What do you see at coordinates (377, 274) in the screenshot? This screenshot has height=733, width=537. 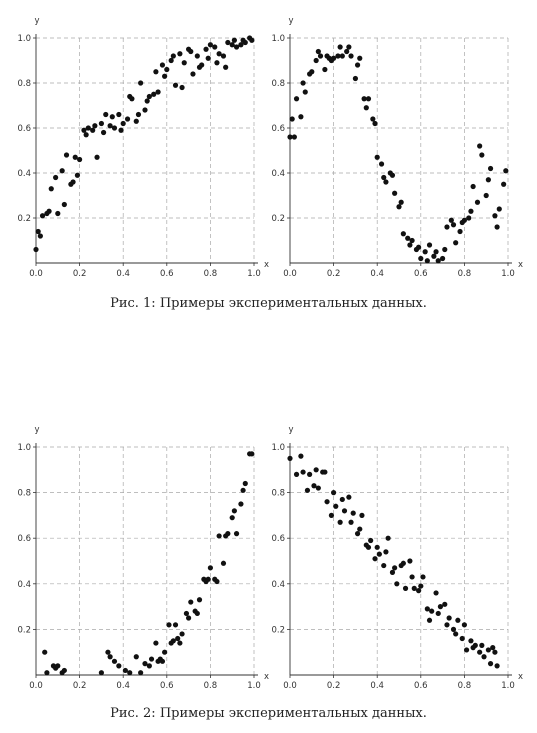 I see `x-tick-label: 0.4` at bounding box center [377, 274].